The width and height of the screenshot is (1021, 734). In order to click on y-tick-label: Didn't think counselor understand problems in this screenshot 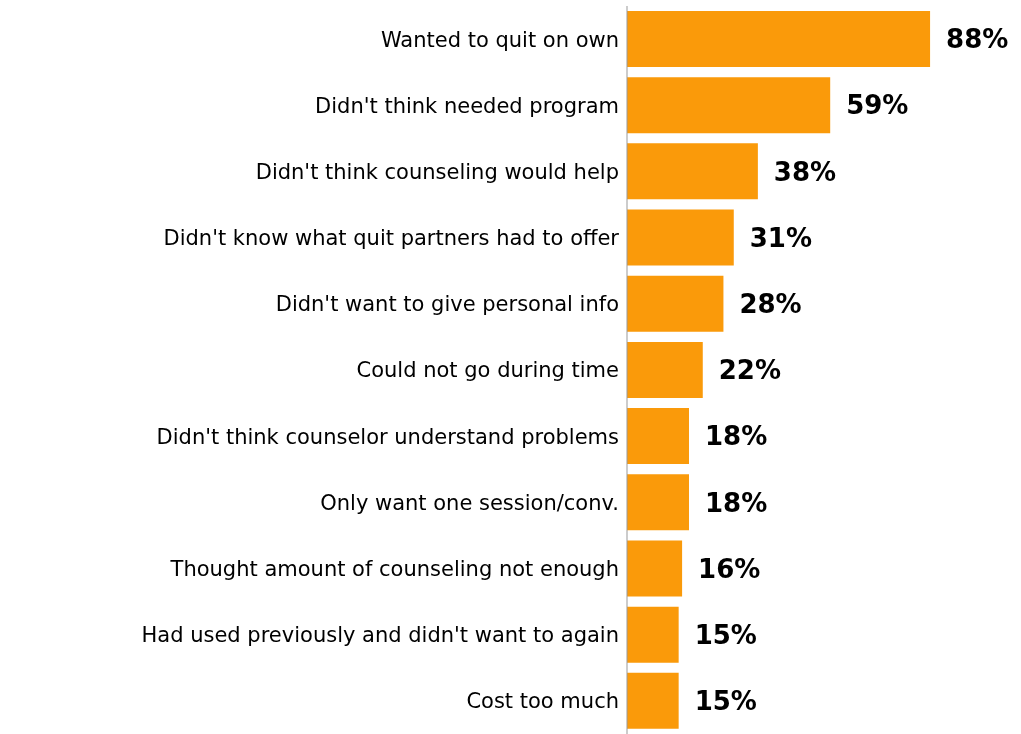, I will do `click(387, 436)`.